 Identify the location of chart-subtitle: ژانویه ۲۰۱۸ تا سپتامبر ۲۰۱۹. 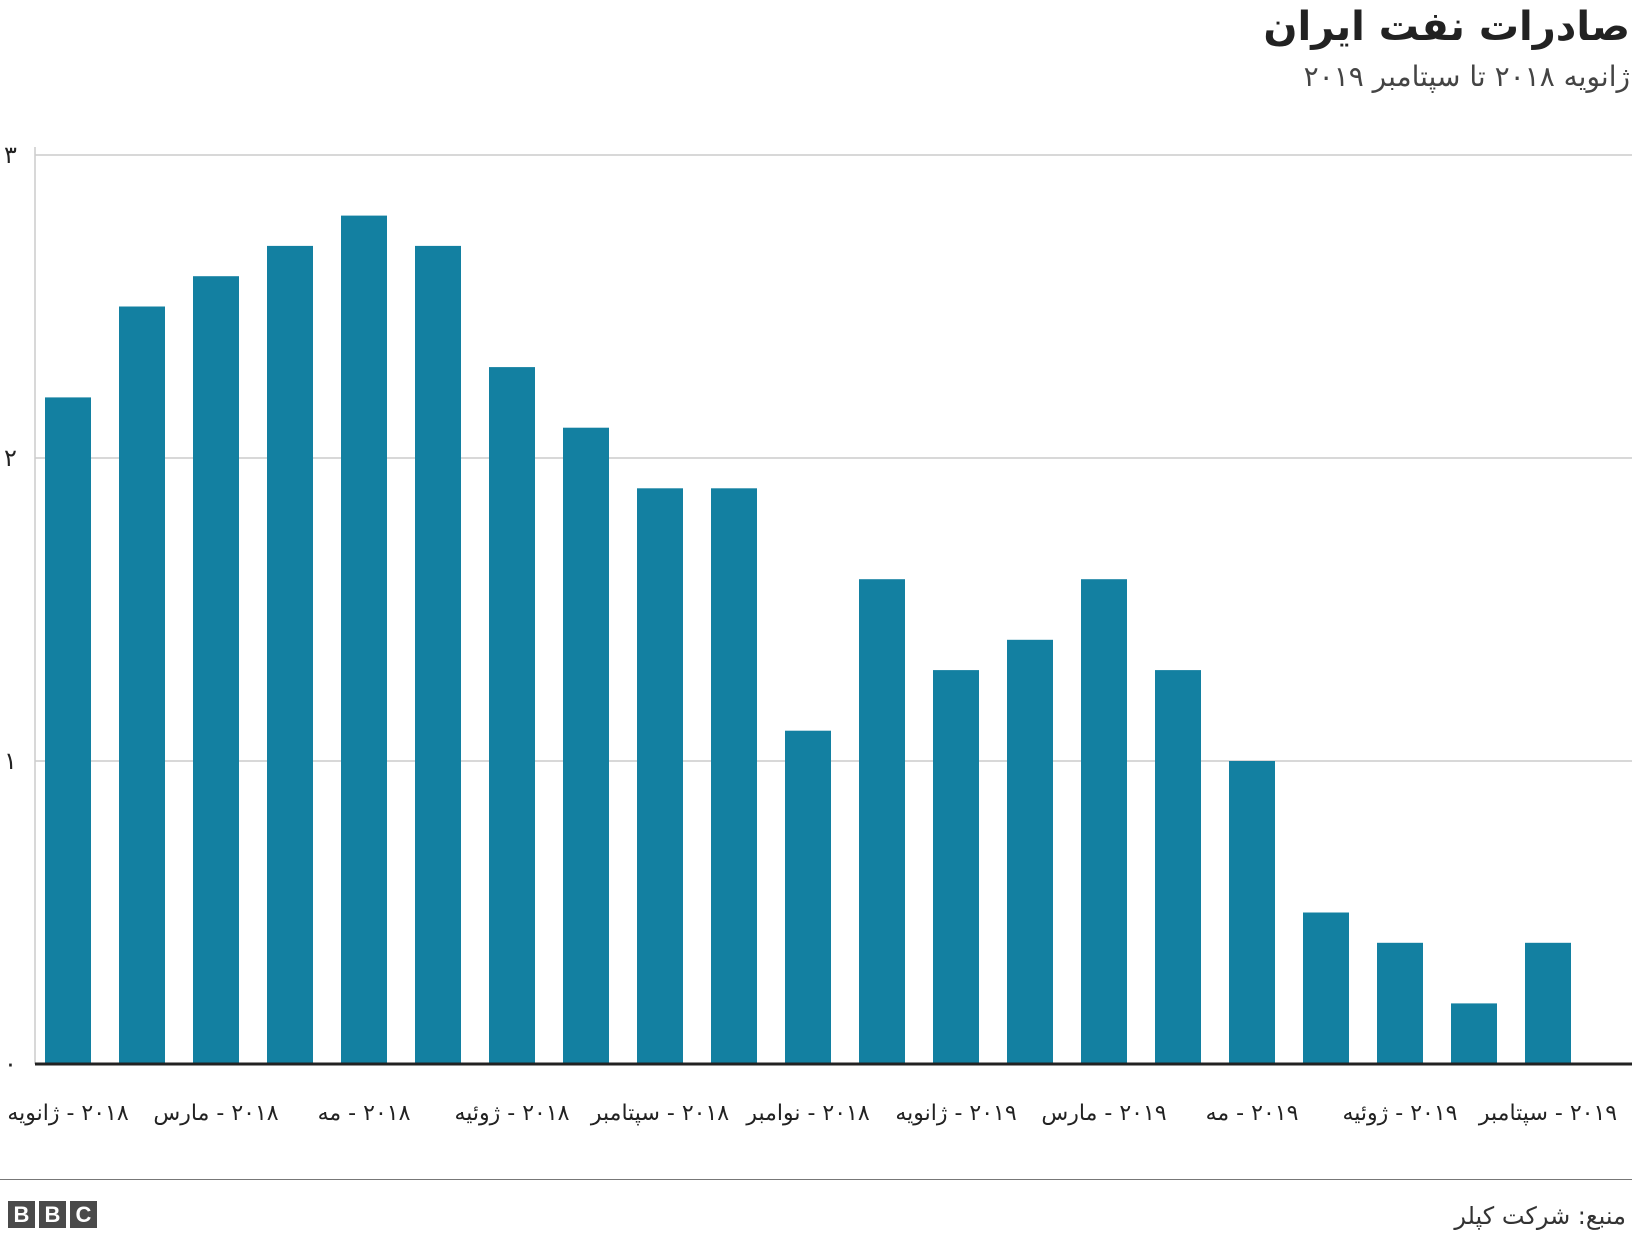
(1466, 76).